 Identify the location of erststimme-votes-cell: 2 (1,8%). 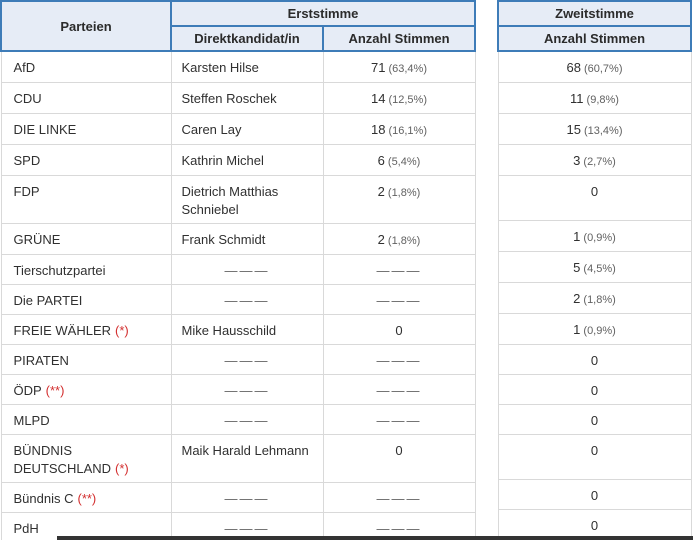
(399, 199).